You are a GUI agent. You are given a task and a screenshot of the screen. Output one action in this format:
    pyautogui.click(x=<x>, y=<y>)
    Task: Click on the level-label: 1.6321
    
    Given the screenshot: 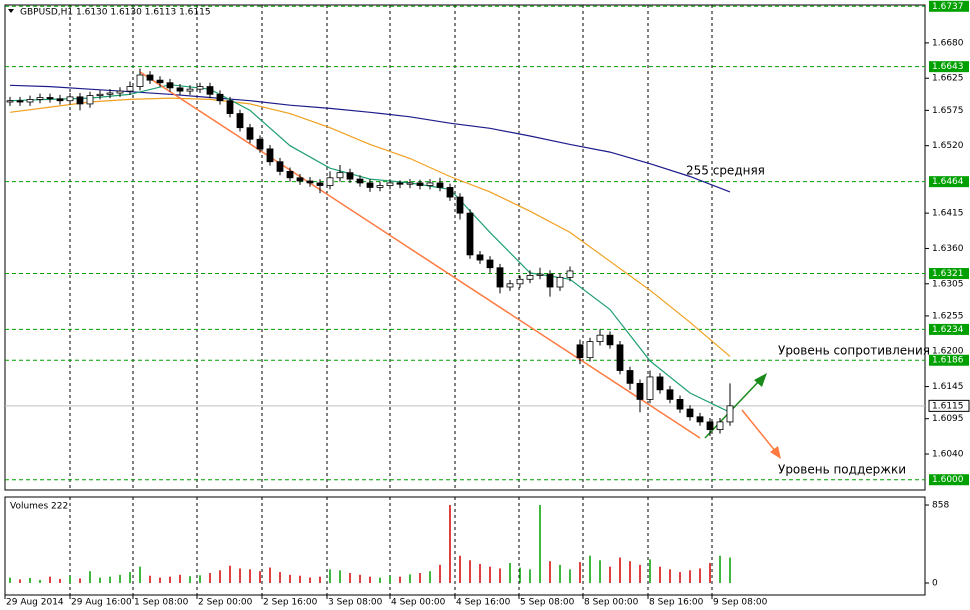 What is the action you would take?
    pyautogui.click(x=948, y=274)
    